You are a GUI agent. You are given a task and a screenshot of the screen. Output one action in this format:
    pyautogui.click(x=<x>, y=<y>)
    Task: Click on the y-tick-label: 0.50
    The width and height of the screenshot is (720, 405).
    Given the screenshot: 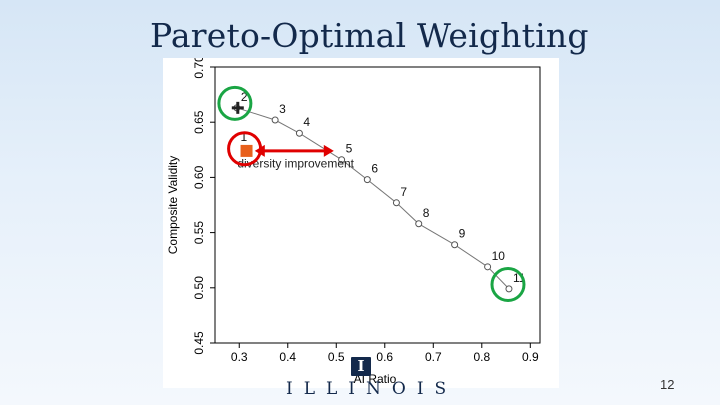 What is the action you would take?
    pyautogui.click(x=199, y=288)
    